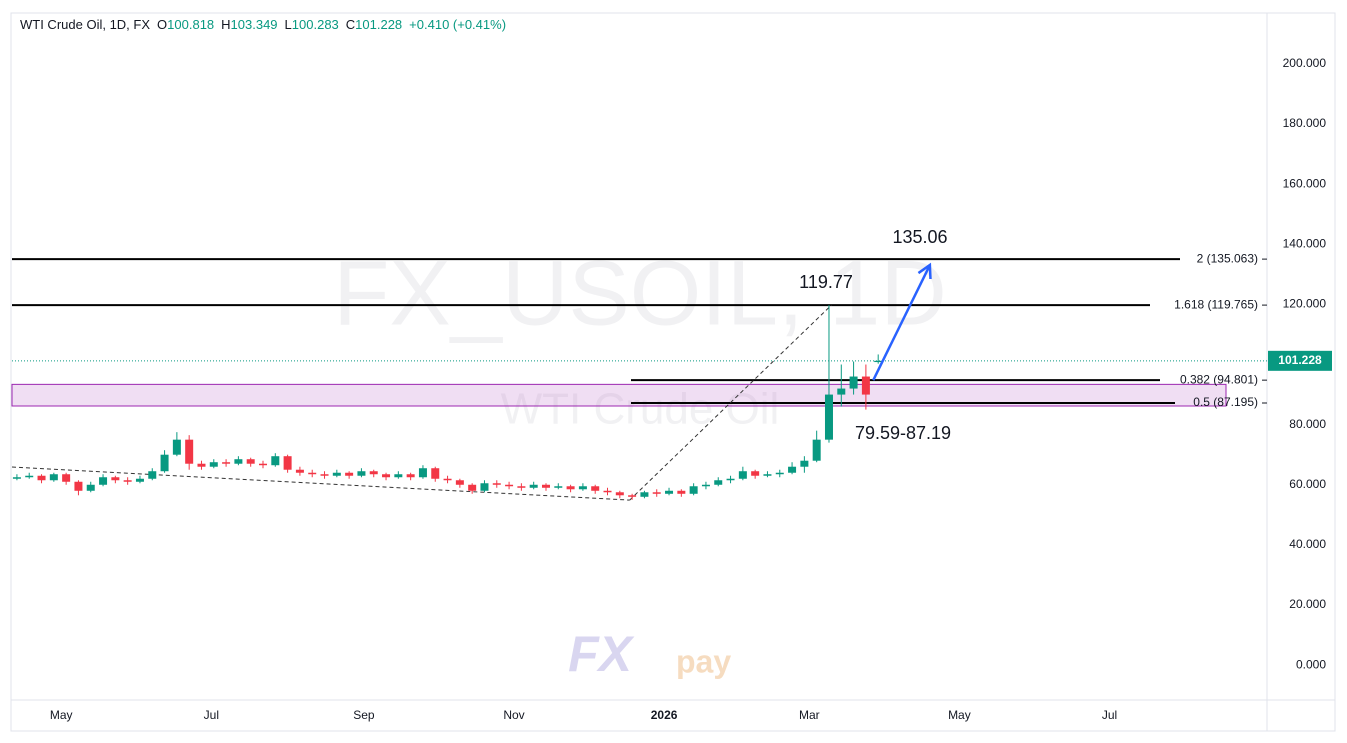 This screenshot has height=743, width=1347. What do you see at coordinates (1307, 484) in the screenshot?
I see `y-tick-label: 60.000` at bounding box center [1307, 484].